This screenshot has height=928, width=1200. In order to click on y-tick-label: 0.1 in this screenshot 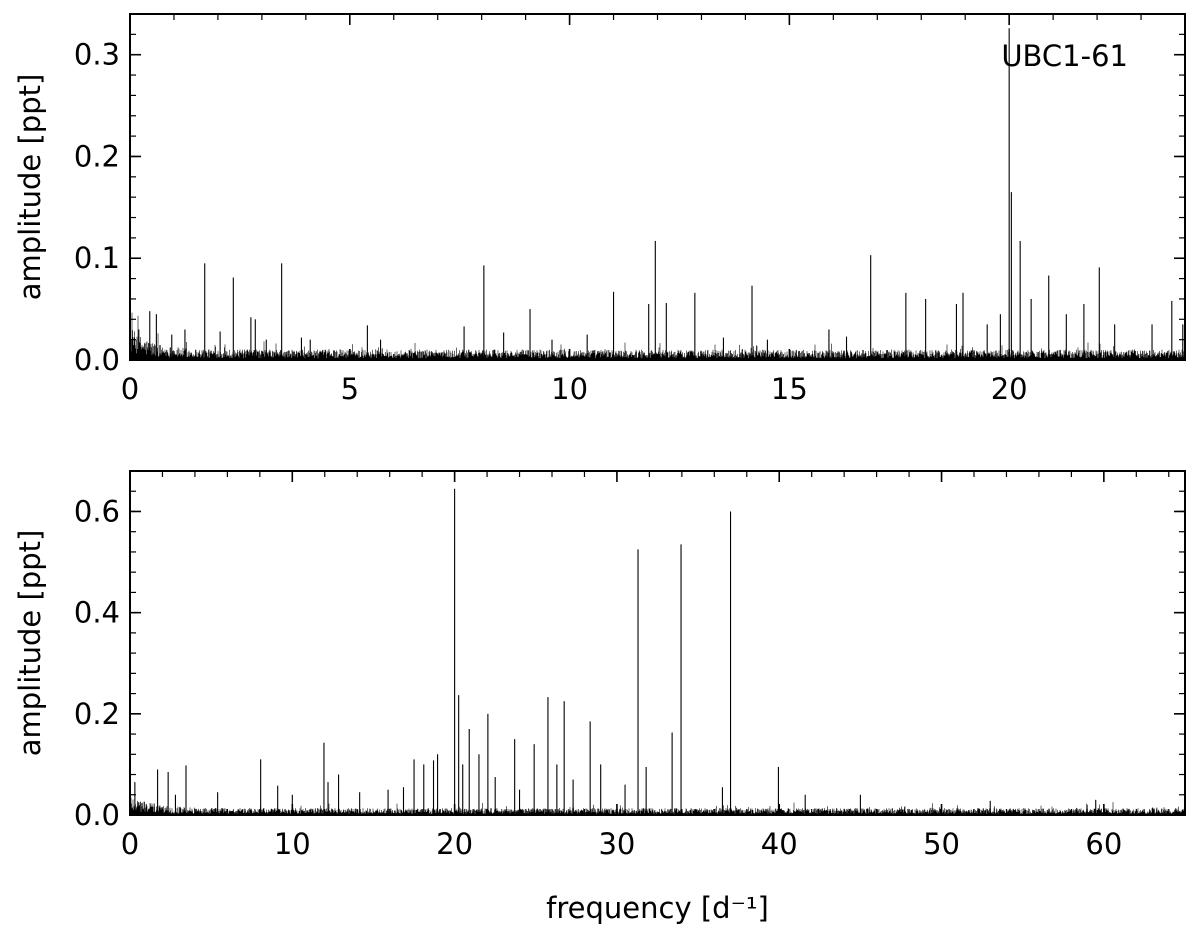, I will do `click(97, 258)`.